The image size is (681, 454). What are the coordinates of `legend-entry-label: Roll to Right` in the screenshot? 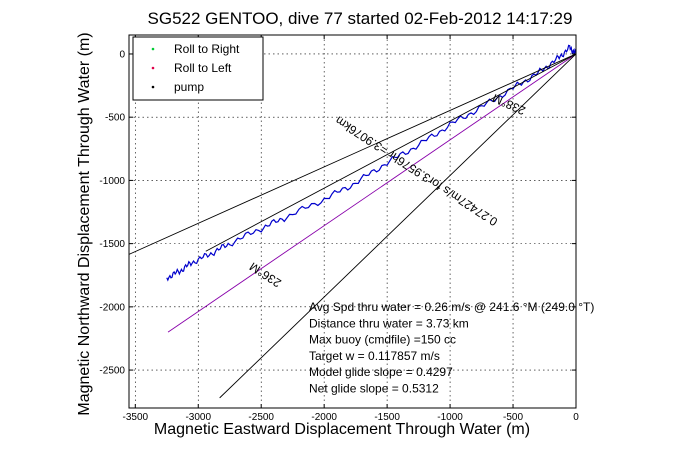 It's located at (207, 49).